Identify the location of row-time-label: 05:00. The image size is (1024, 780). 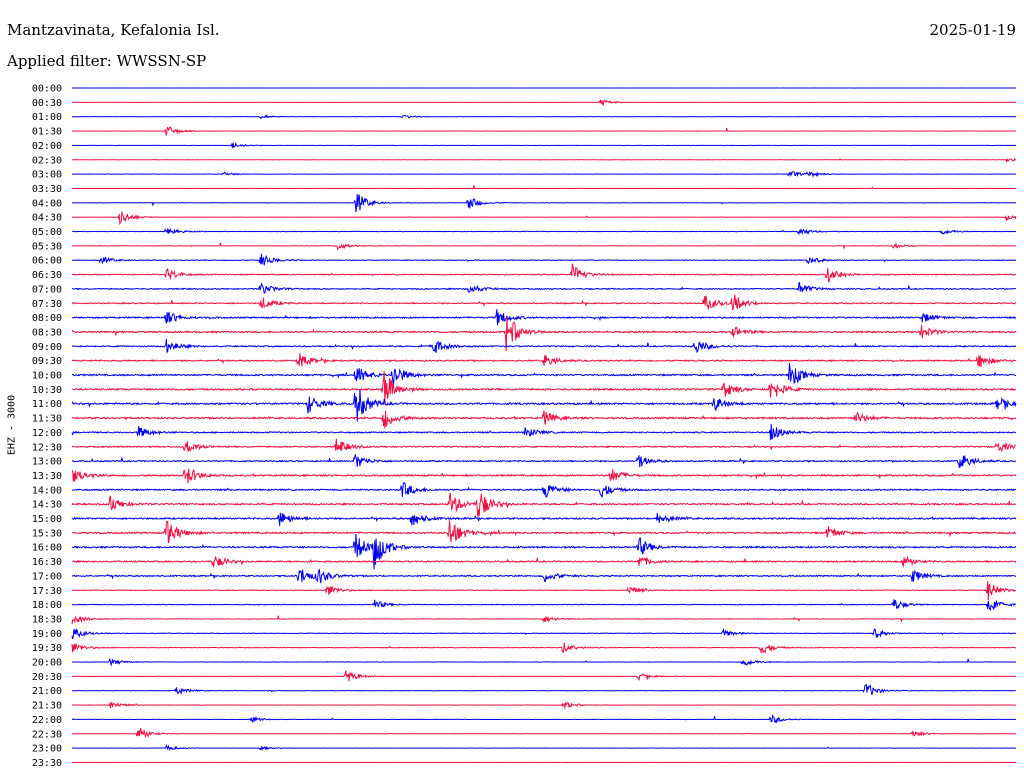
(47, 232).